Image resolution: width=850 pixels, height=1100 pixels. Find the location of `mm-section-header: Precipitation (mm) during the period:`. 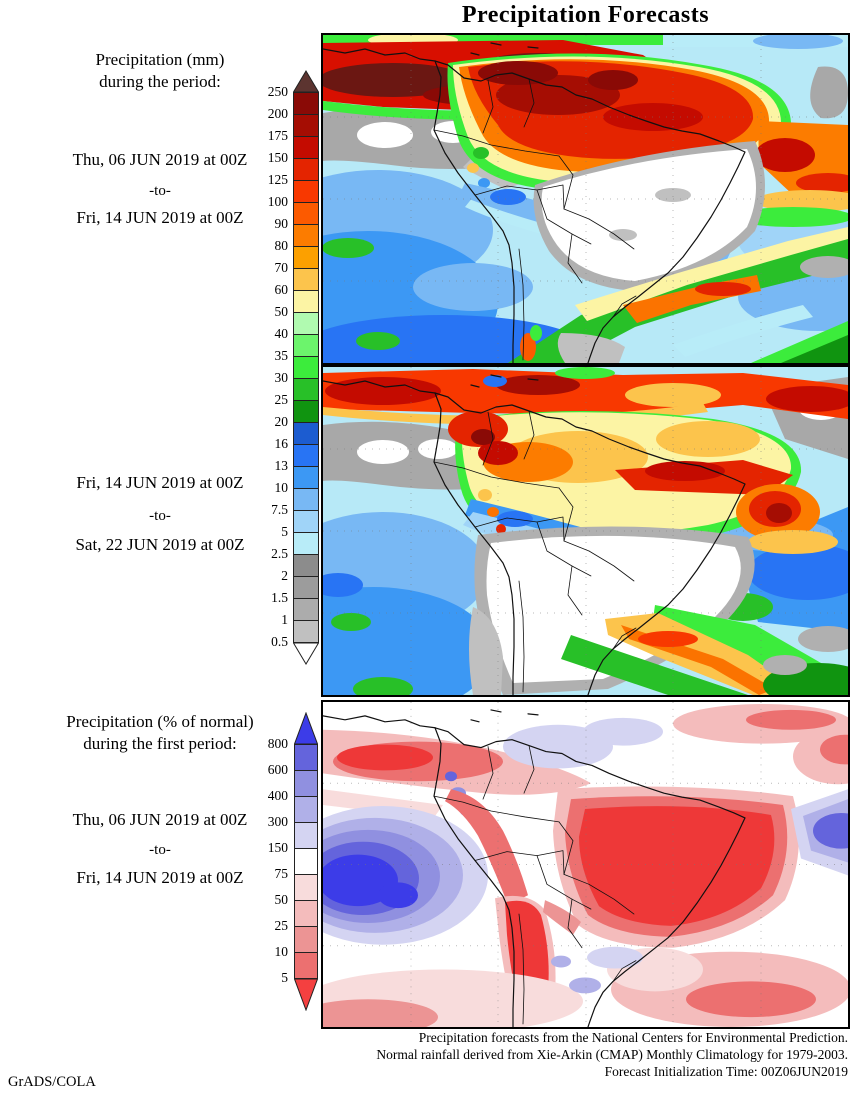

mm-section-header: Precipitation (mm) during the period: is located at coordinates (160, 71).